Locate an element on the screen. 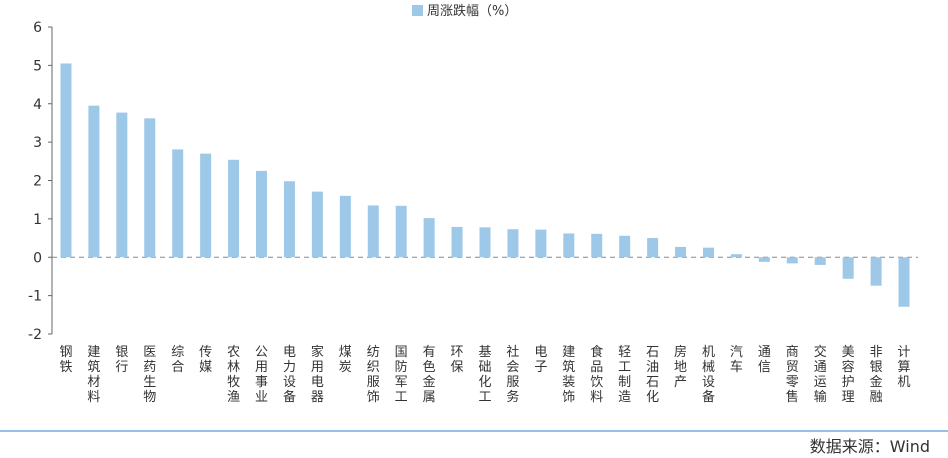 The height and width of the screenshot is (458, 948). category-label: 传媒 is located at coordinates (205, 360).